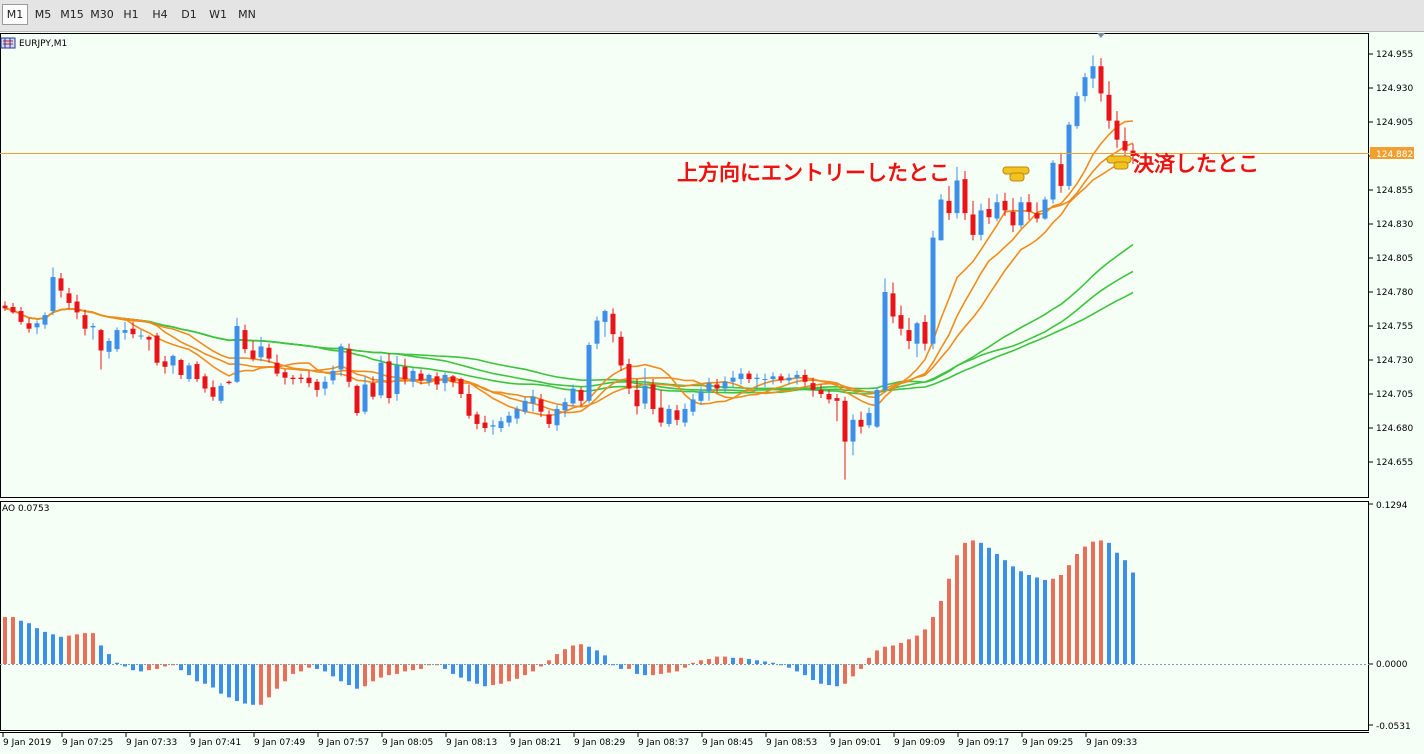  What do you see at coordinates (43, 14) in the screenshot?
I see `timeframe-m5-button: M5` at bounding box center [43, 14].